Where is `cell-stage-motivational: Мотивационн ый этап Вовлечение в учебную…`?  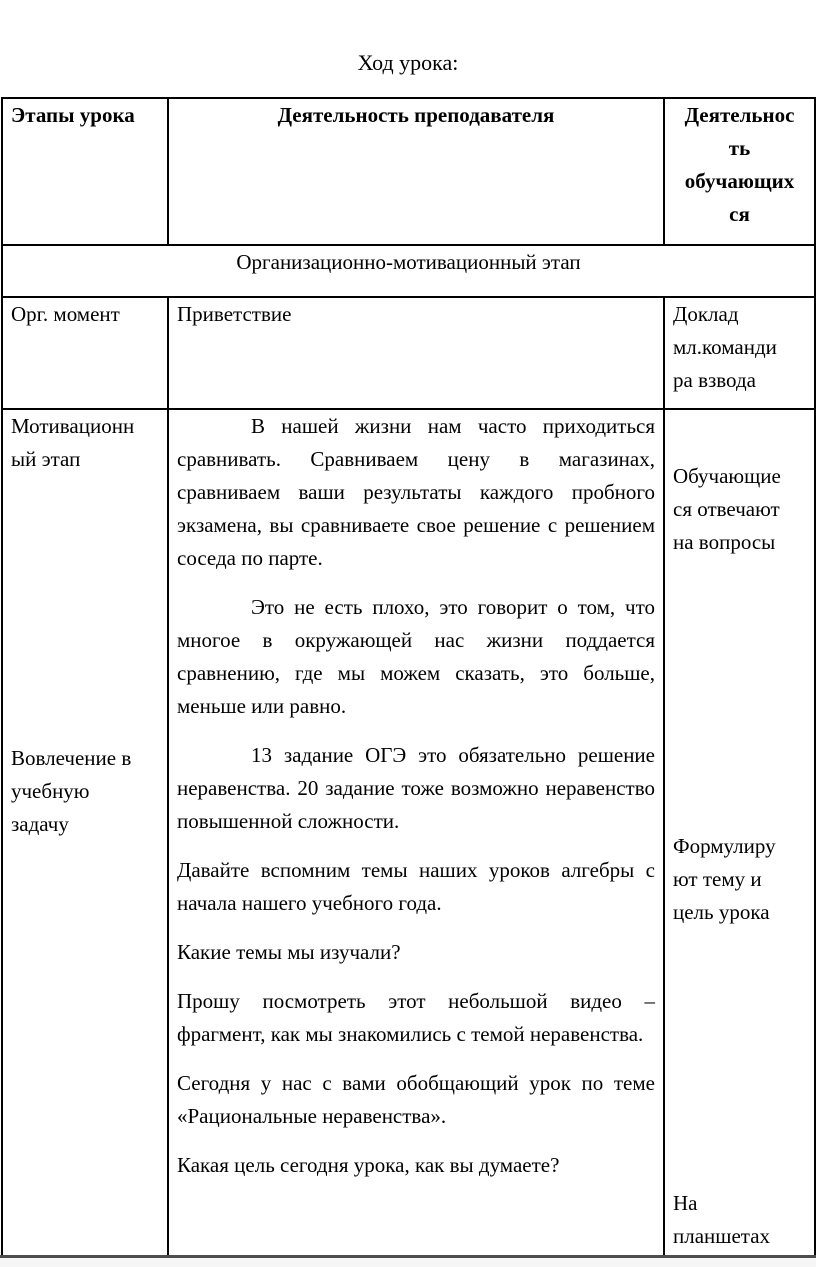 cell-stage-motivational: Мотивационн ый этап Вовлечение в учебную… is located at coordinates (85, 831).